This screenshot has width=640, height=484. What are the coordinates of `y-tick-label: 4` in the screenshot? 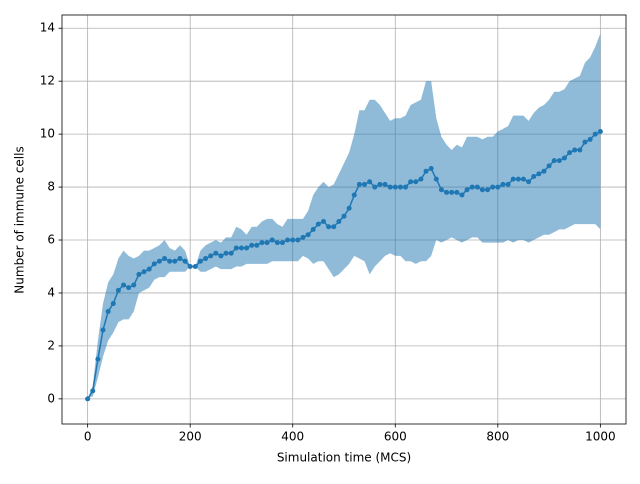 It's located at (51, 292).